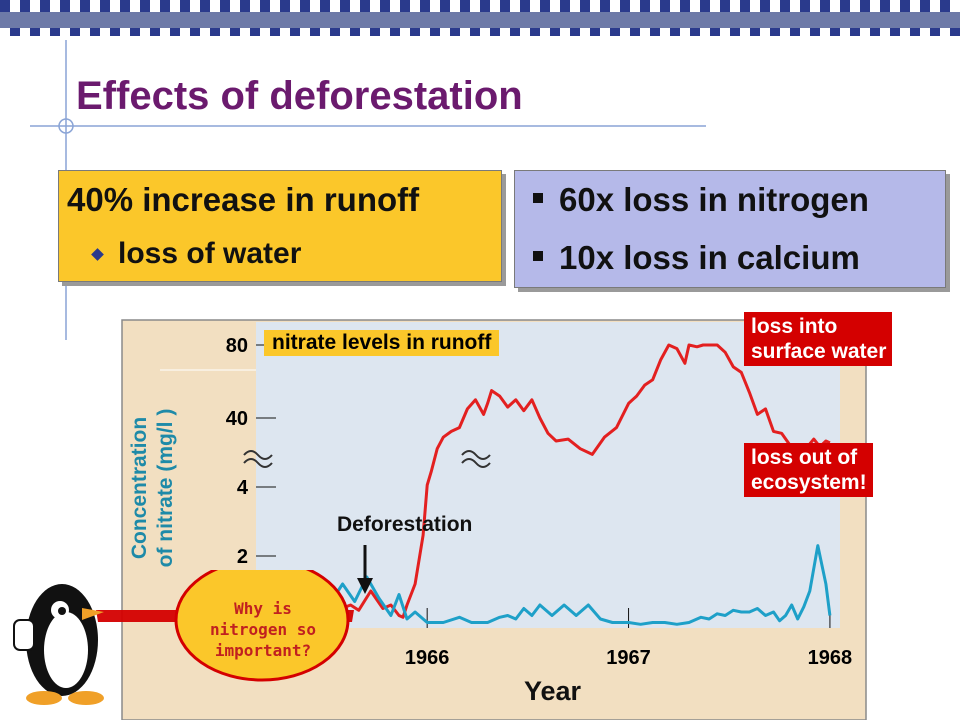  Describe the element at coordinates (280, 226) in the screenshot. I see `runoff-info-box: 40% increase in runoff loss of water` at that location.